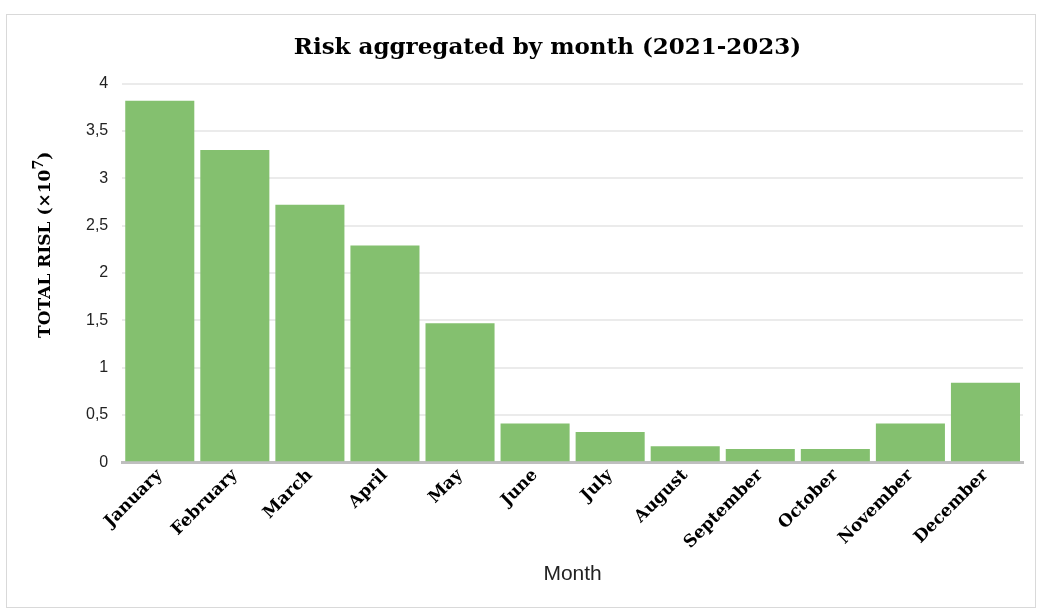 The height and width of the screenshot is (613, 1041). Describe the element at coordinates (97, 319) in the screenshot. I see `y-tick-label: 1,5` at that location.